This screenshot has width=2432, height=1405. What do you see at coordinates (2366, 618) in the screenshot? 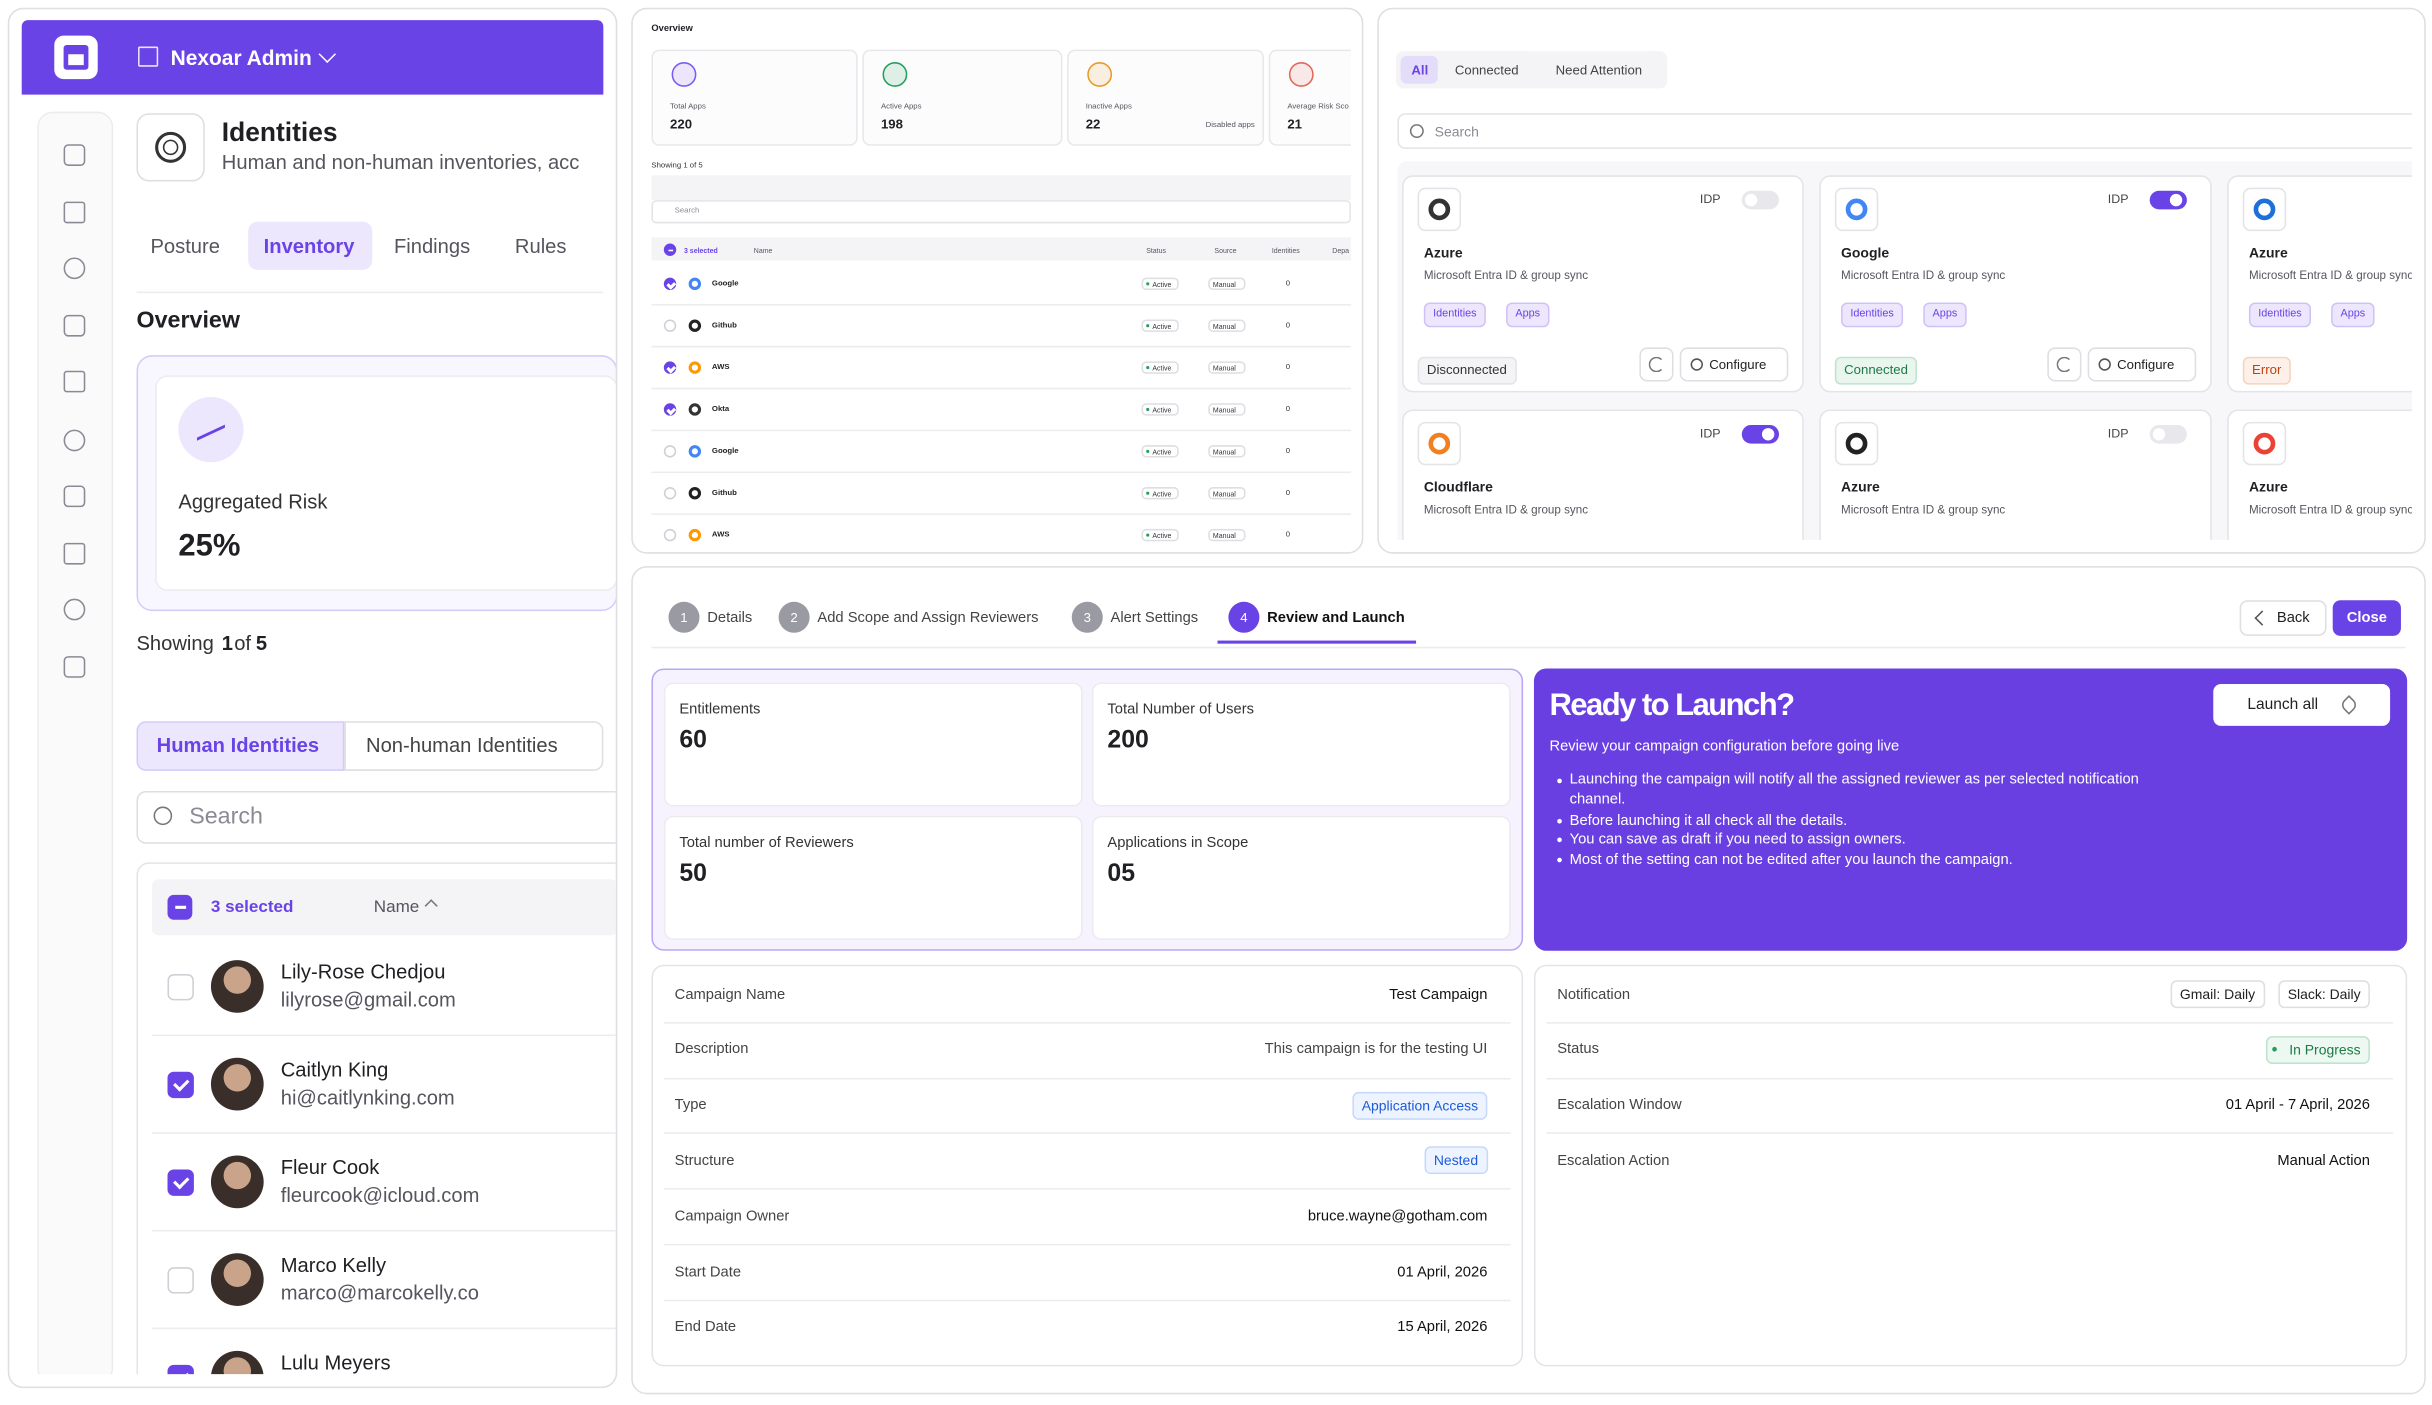
I see `close-button` at bounding box center [2366, 618].